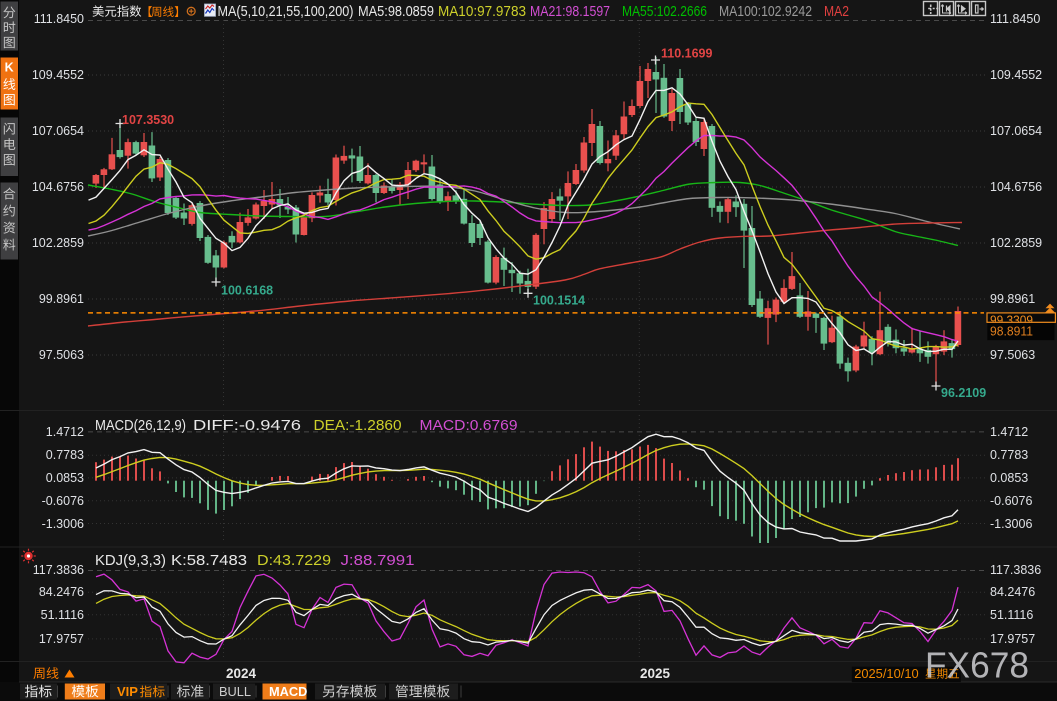 The width and height of the screenshot is (1057, 701). I want to click on svg-text: VIP, so click(127, 691).